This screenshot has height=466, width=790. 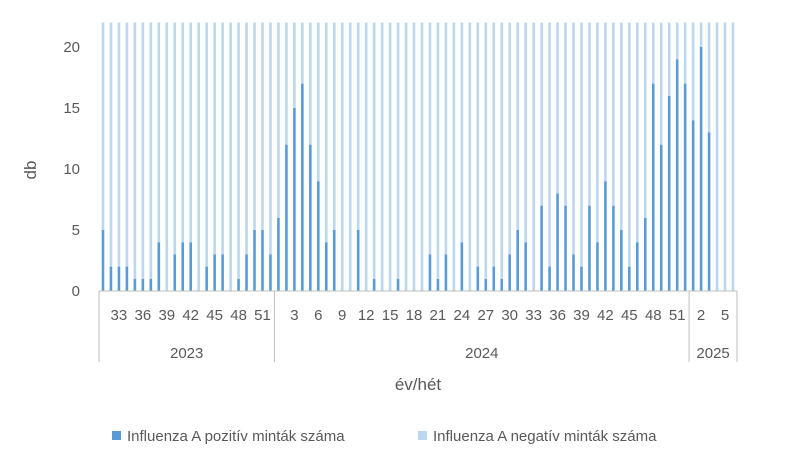 I want to click on x-tick-label-10: 12, so click(x=366, y=315).